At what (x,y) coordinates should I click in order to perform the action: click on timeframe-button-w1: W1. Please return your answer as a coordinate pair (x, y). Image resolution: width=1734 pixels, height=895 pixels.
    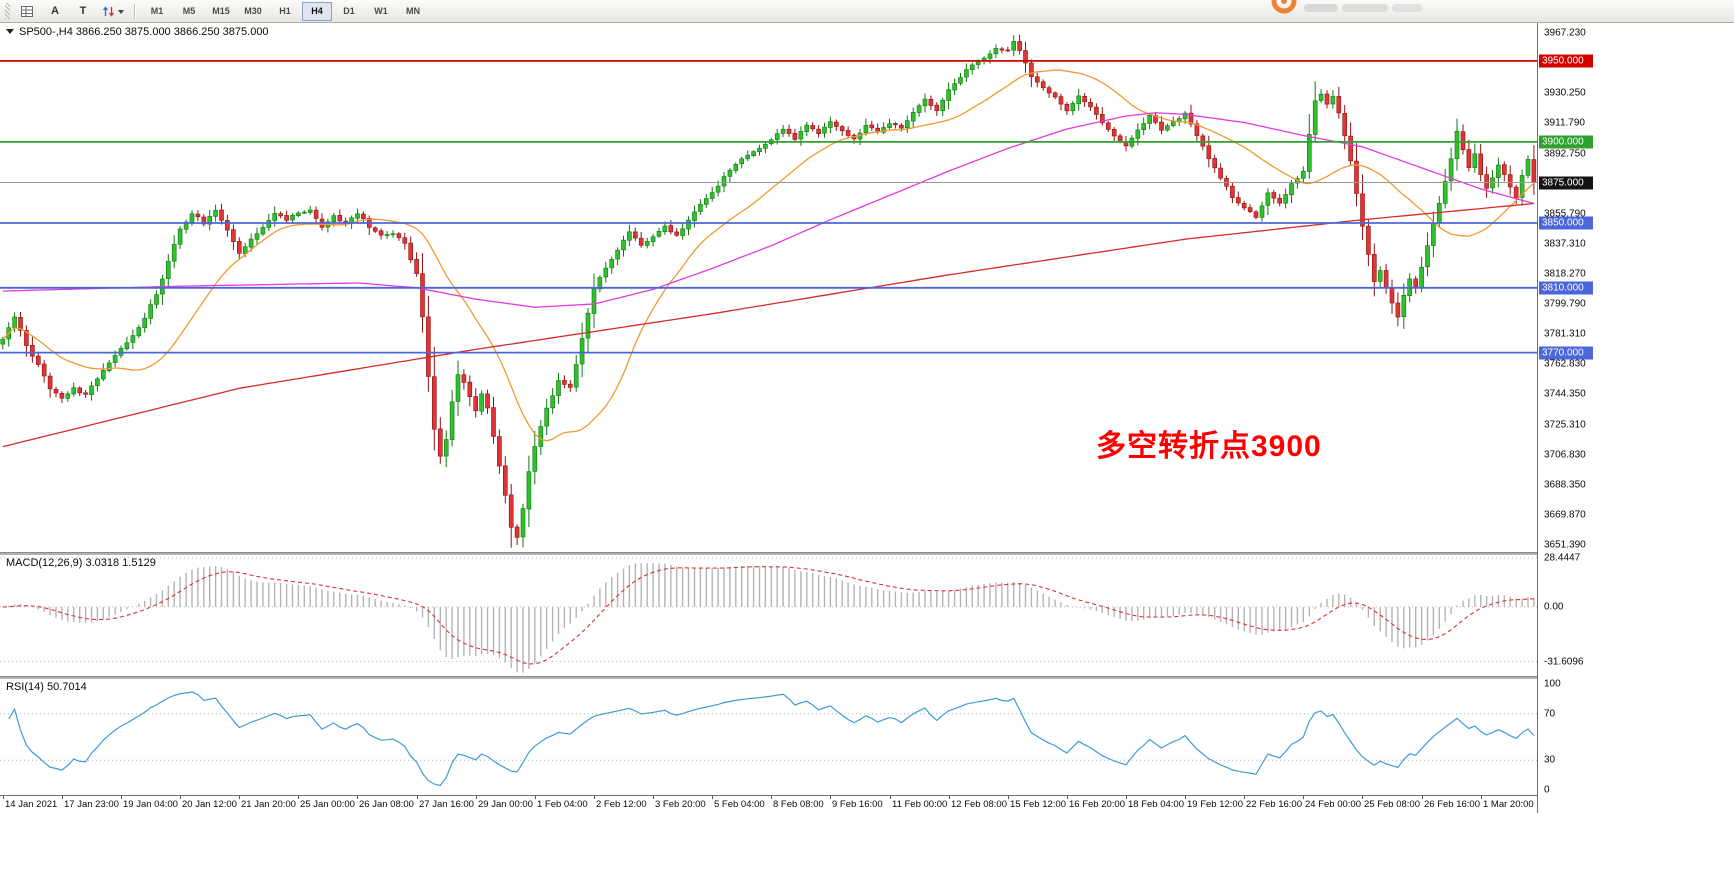
    Looking at the image, I should click on (381, 11).